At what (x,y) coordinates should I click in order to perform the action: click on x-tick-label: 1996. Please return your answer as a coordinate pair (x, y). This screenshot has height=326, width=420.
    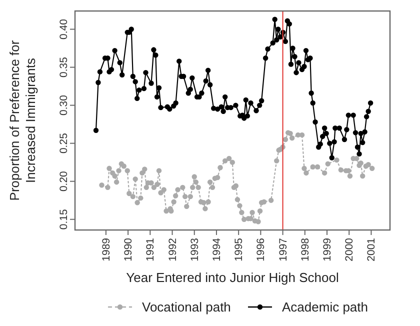
    Looking at the image, I should click on (261, 250).